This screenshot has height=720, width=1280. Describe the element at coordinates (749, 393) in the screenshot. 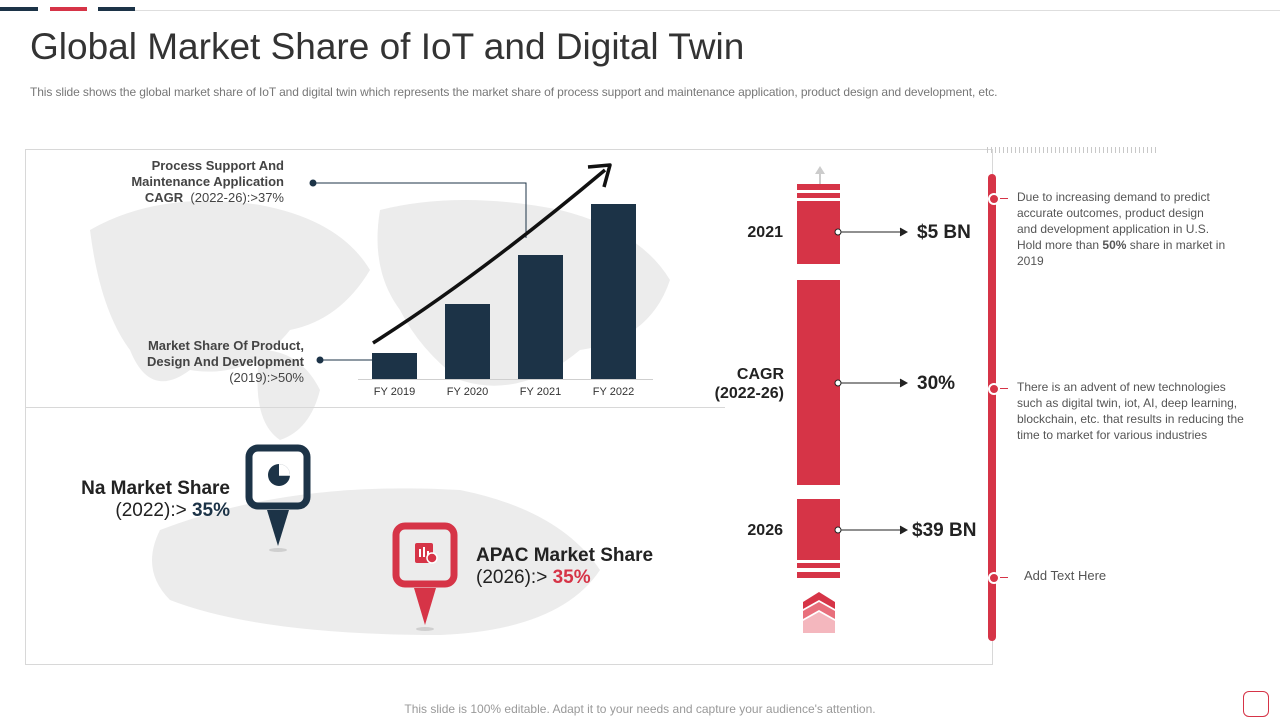

I see `timeline-cagr-line2: (2022-26)` at that location.